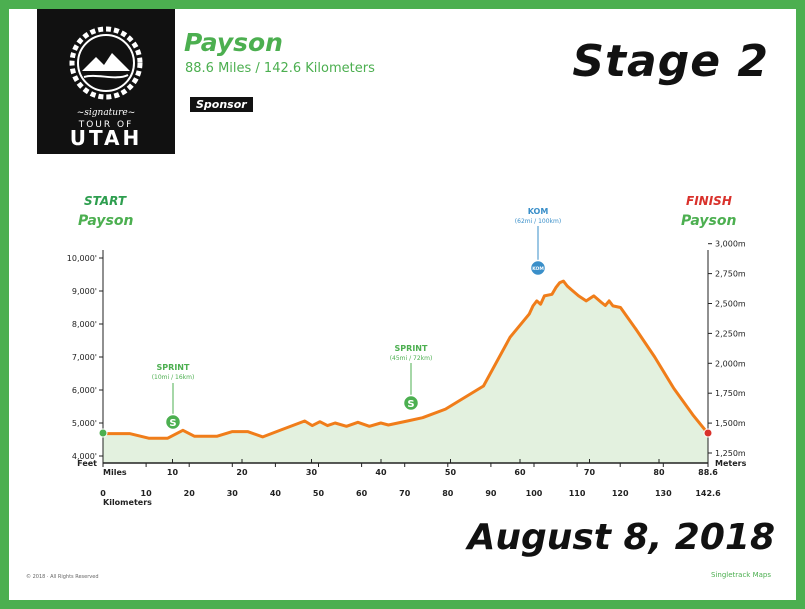  Describe the element at coordinates (312, 472) in the screenshot. I see `mile-tick-label: 30` at that location.